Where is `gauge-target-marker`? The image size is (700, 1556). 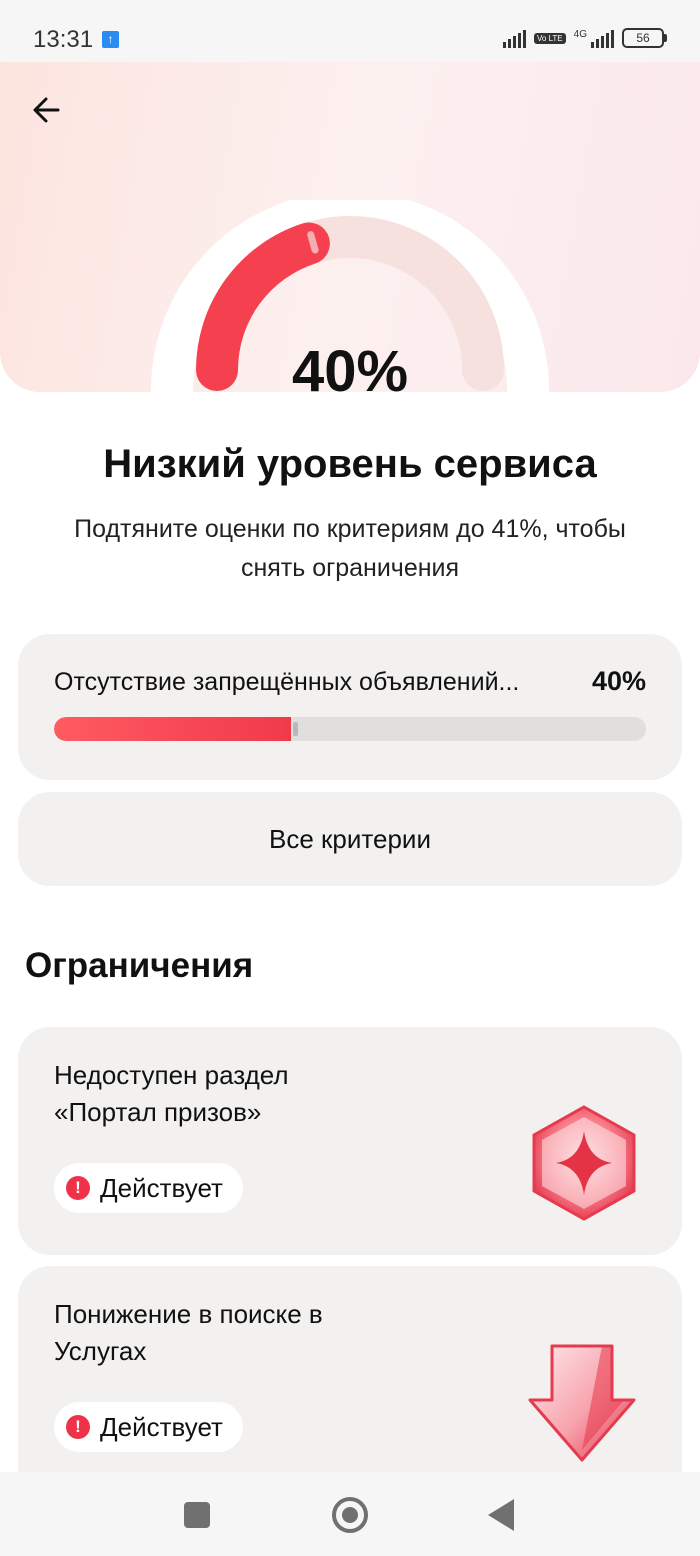 gauge-target-marker is located at coordinates (313, 242).